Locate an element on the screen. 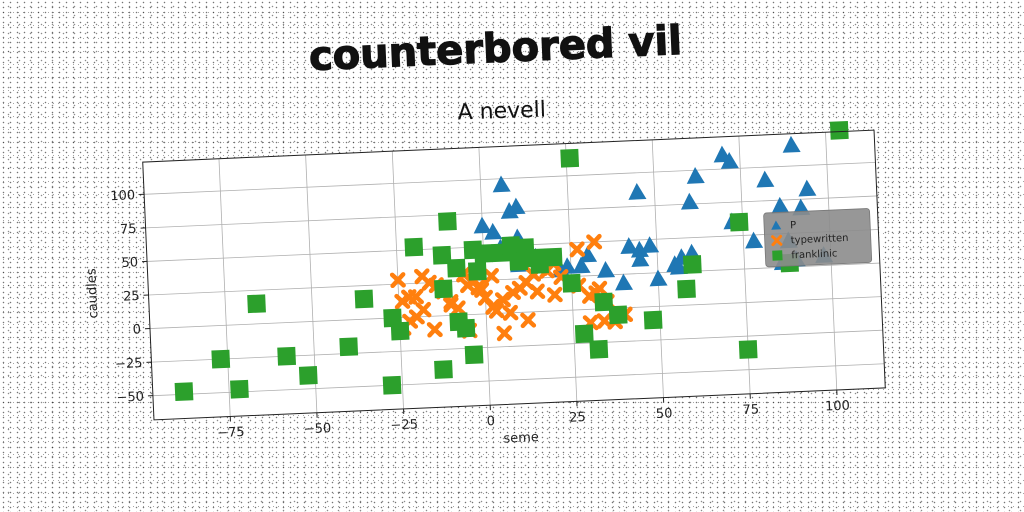 Image resolution: width=1024 pixels, height=512 pixels. chart-subtitle-group: A nevell is located at coordinates (501, 111).